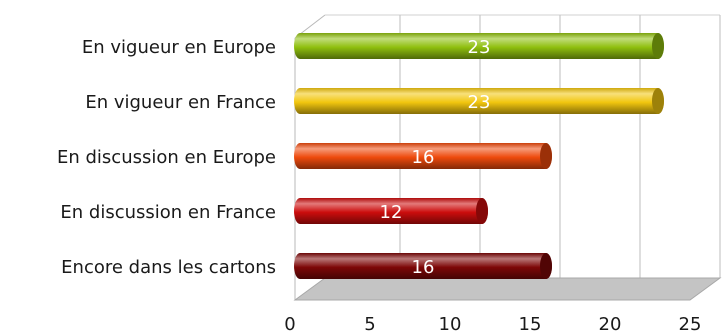  What do you see at coordinates (690, 324) in the screenshot?
I see `x-tick-label: 25` at bounding box center [690, 324].